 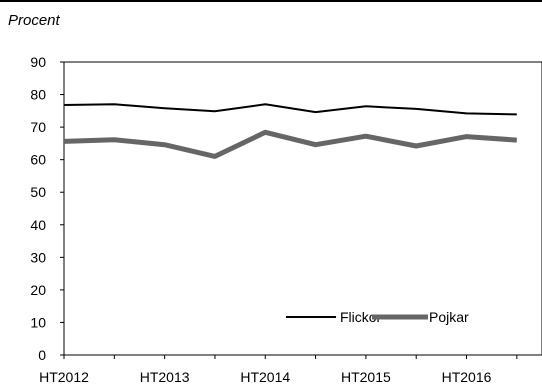 What do you see at coordinates (47, 208) in the screenshot?
I see `y-axis: 0 10 20 30 40 50 60 70 80 90` at bounding box center [47, 208].